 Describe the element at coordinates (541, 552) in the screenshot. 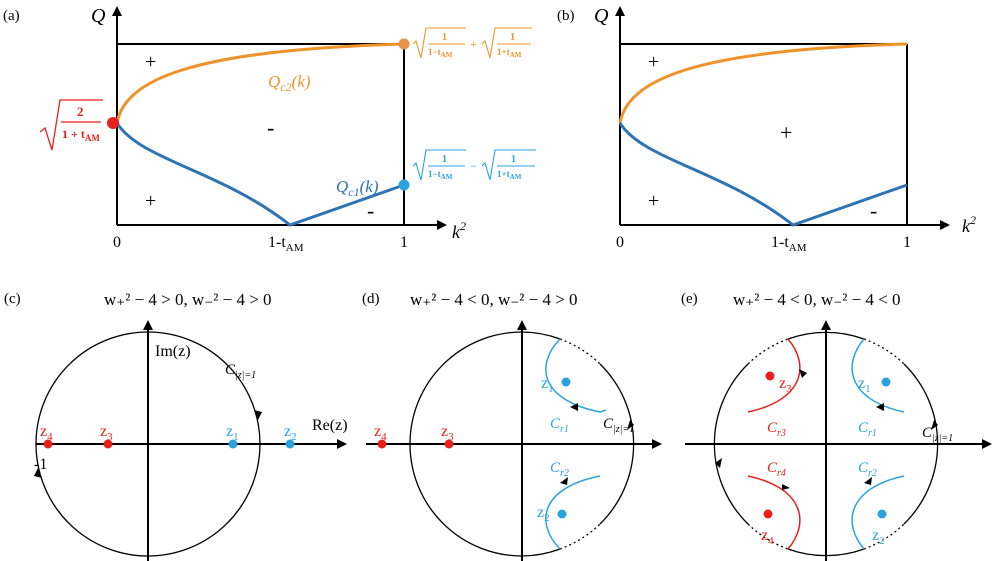

I see `panel-d-circle-bottom-seg` at that location.